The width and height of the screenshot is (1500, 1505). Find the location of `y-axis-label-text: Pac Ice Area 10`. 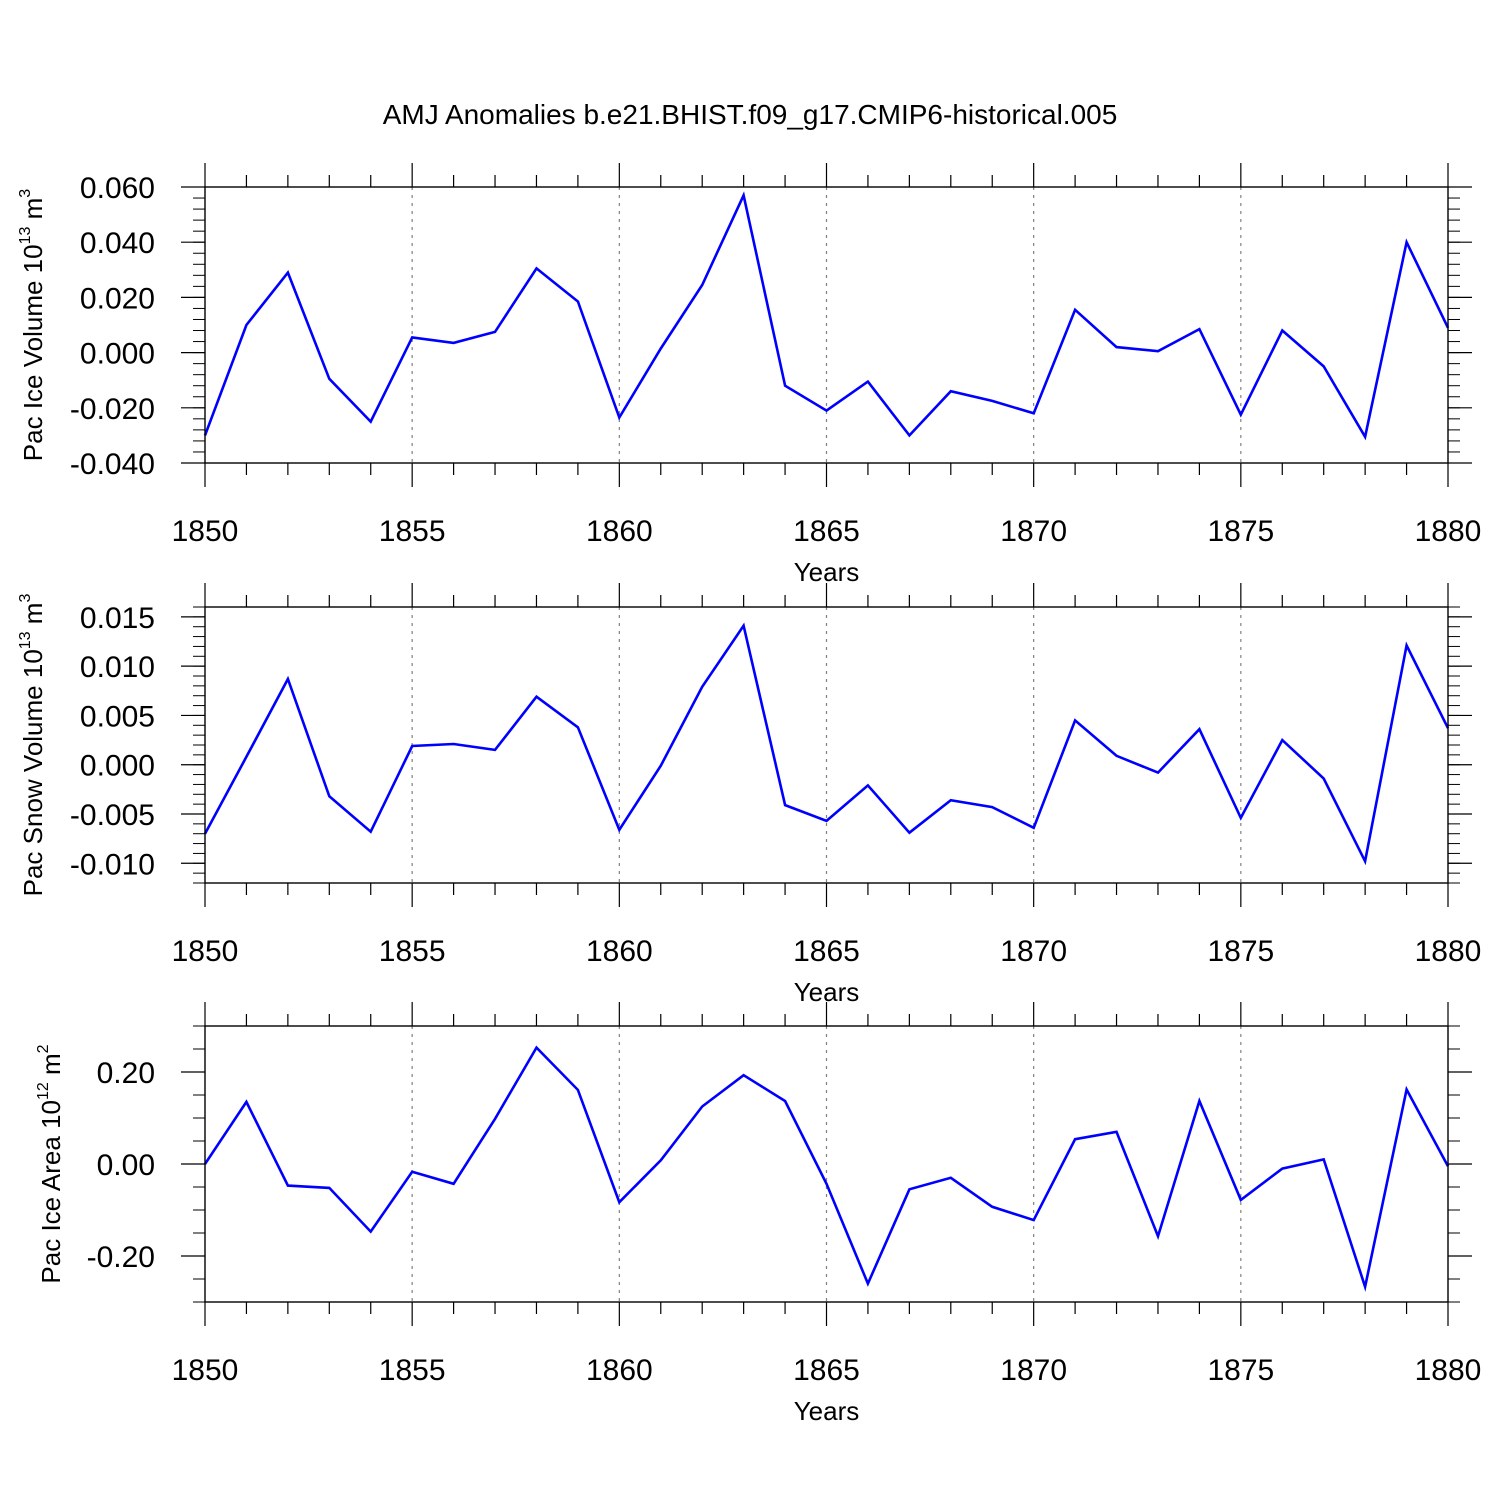

y-axis-label-text: Pac Ice Area 10 is located at coordinates (51, 1192).